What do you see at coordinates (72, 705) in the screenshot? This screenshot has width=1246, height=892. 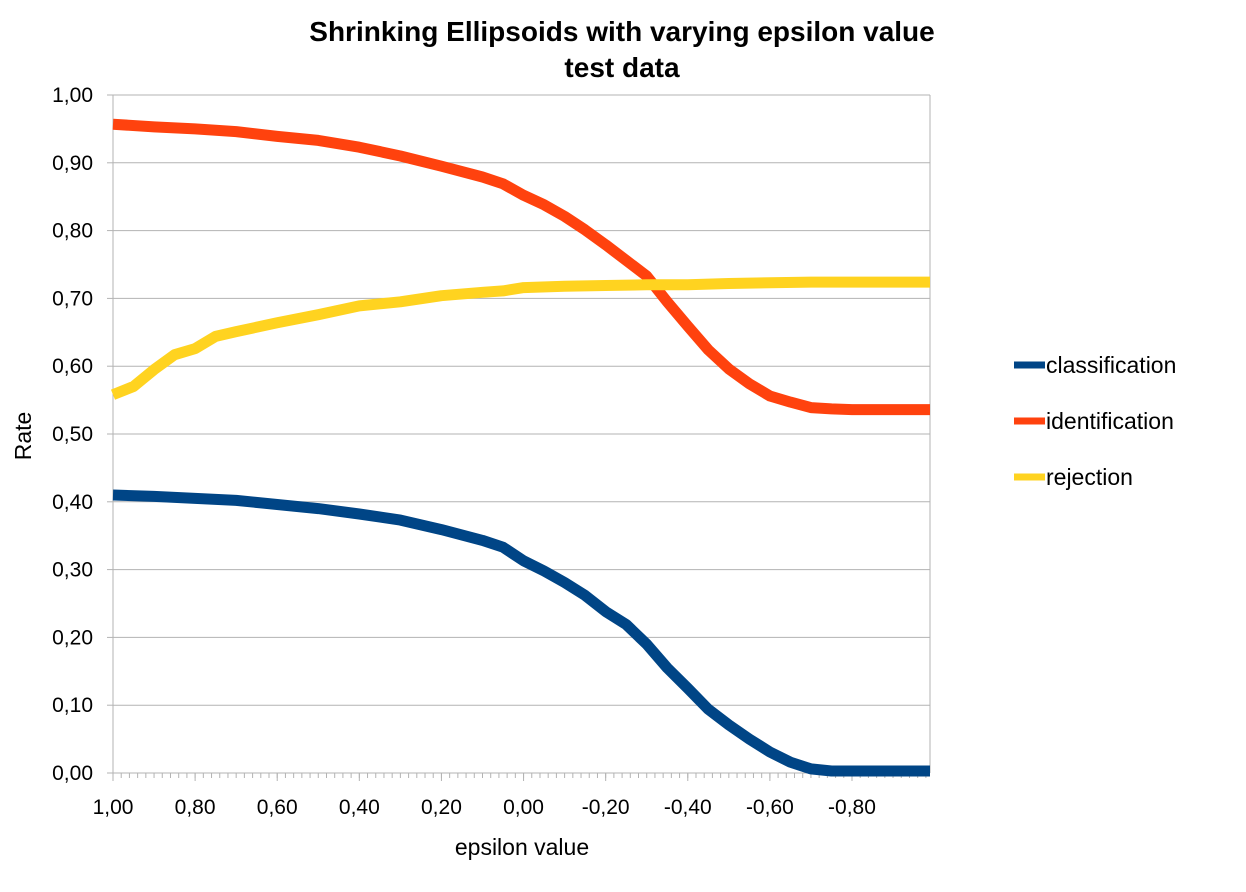 I see `y-tick-label: 0,10` at bounding box center [72, 705].